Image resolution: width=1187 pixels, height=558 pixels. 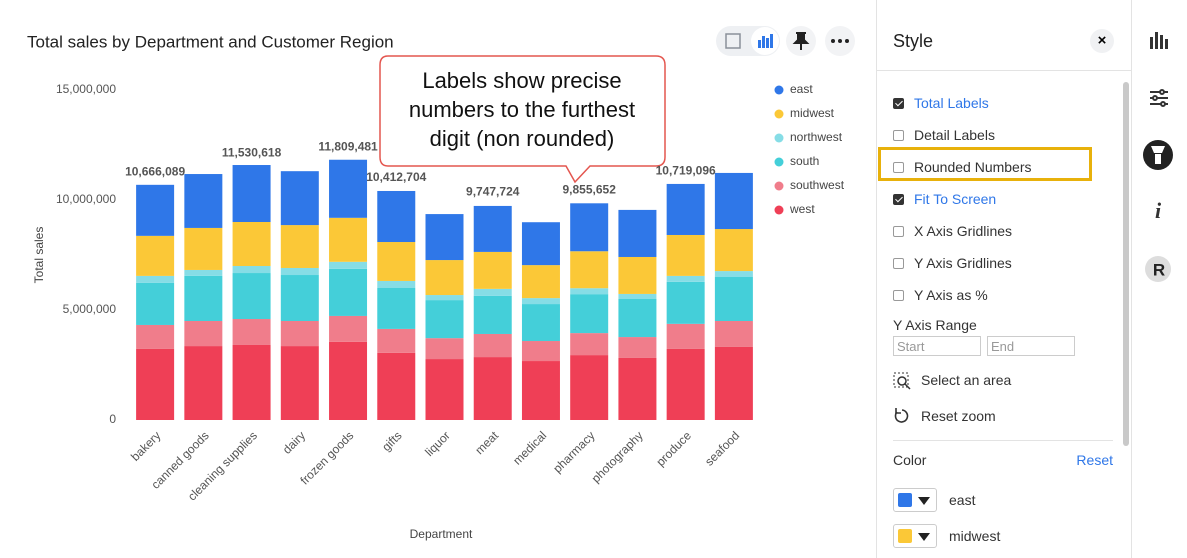 I want to click on total-label: 10,412,704, so click(x=396, y=177).